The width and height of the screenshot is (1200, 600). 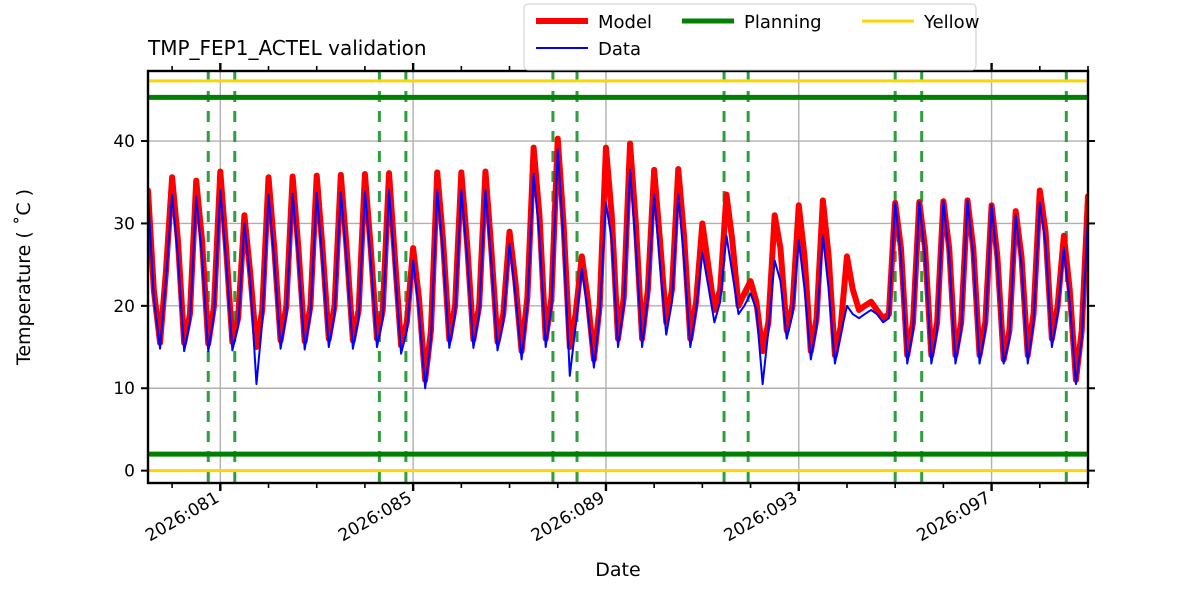 I want to click on legend-label-model: Model, so click(x=625, y=22).